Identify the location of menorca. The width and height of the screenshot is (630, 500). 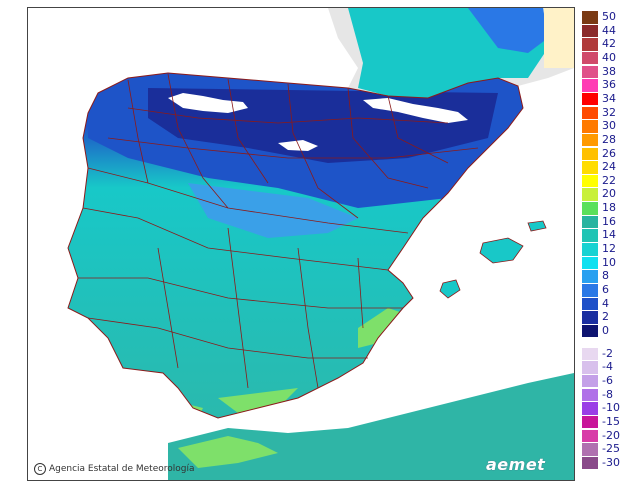
(537, 226).